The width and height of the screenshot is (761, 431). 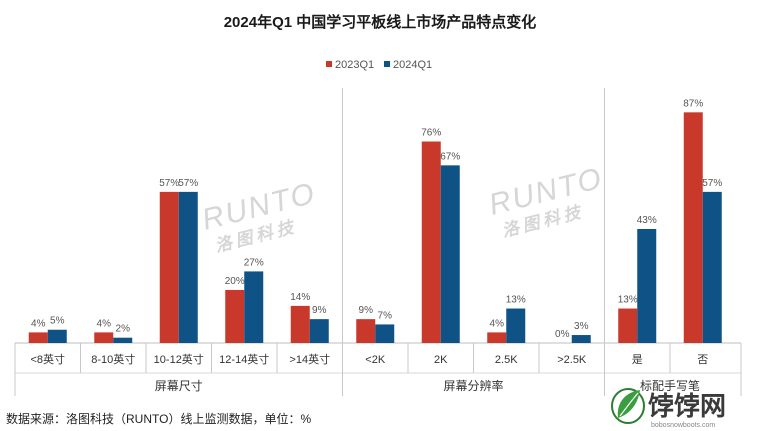 What do you see at coordinates (712, 183) in the screenshot?
I see `value-label-2-1-1: 57%` at bounding box center [712, 183].